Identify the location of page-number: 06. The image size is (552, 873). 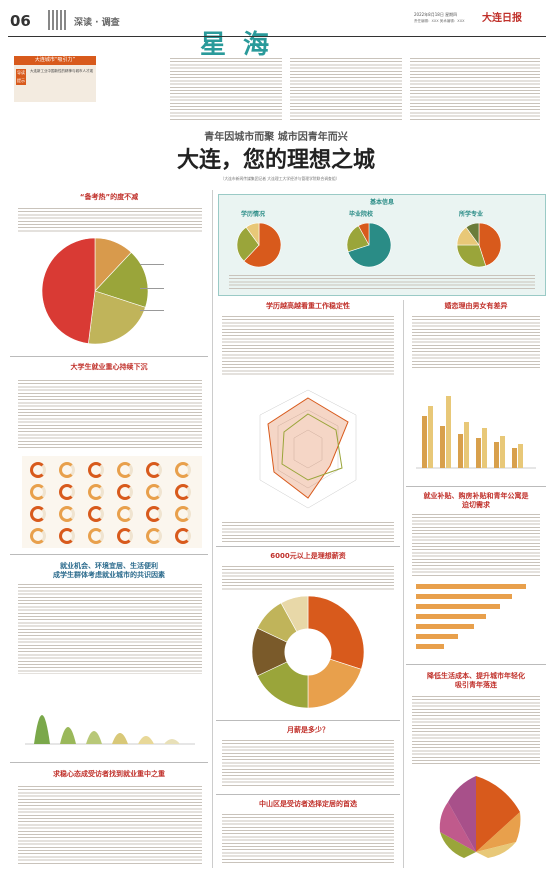
(20, 21).